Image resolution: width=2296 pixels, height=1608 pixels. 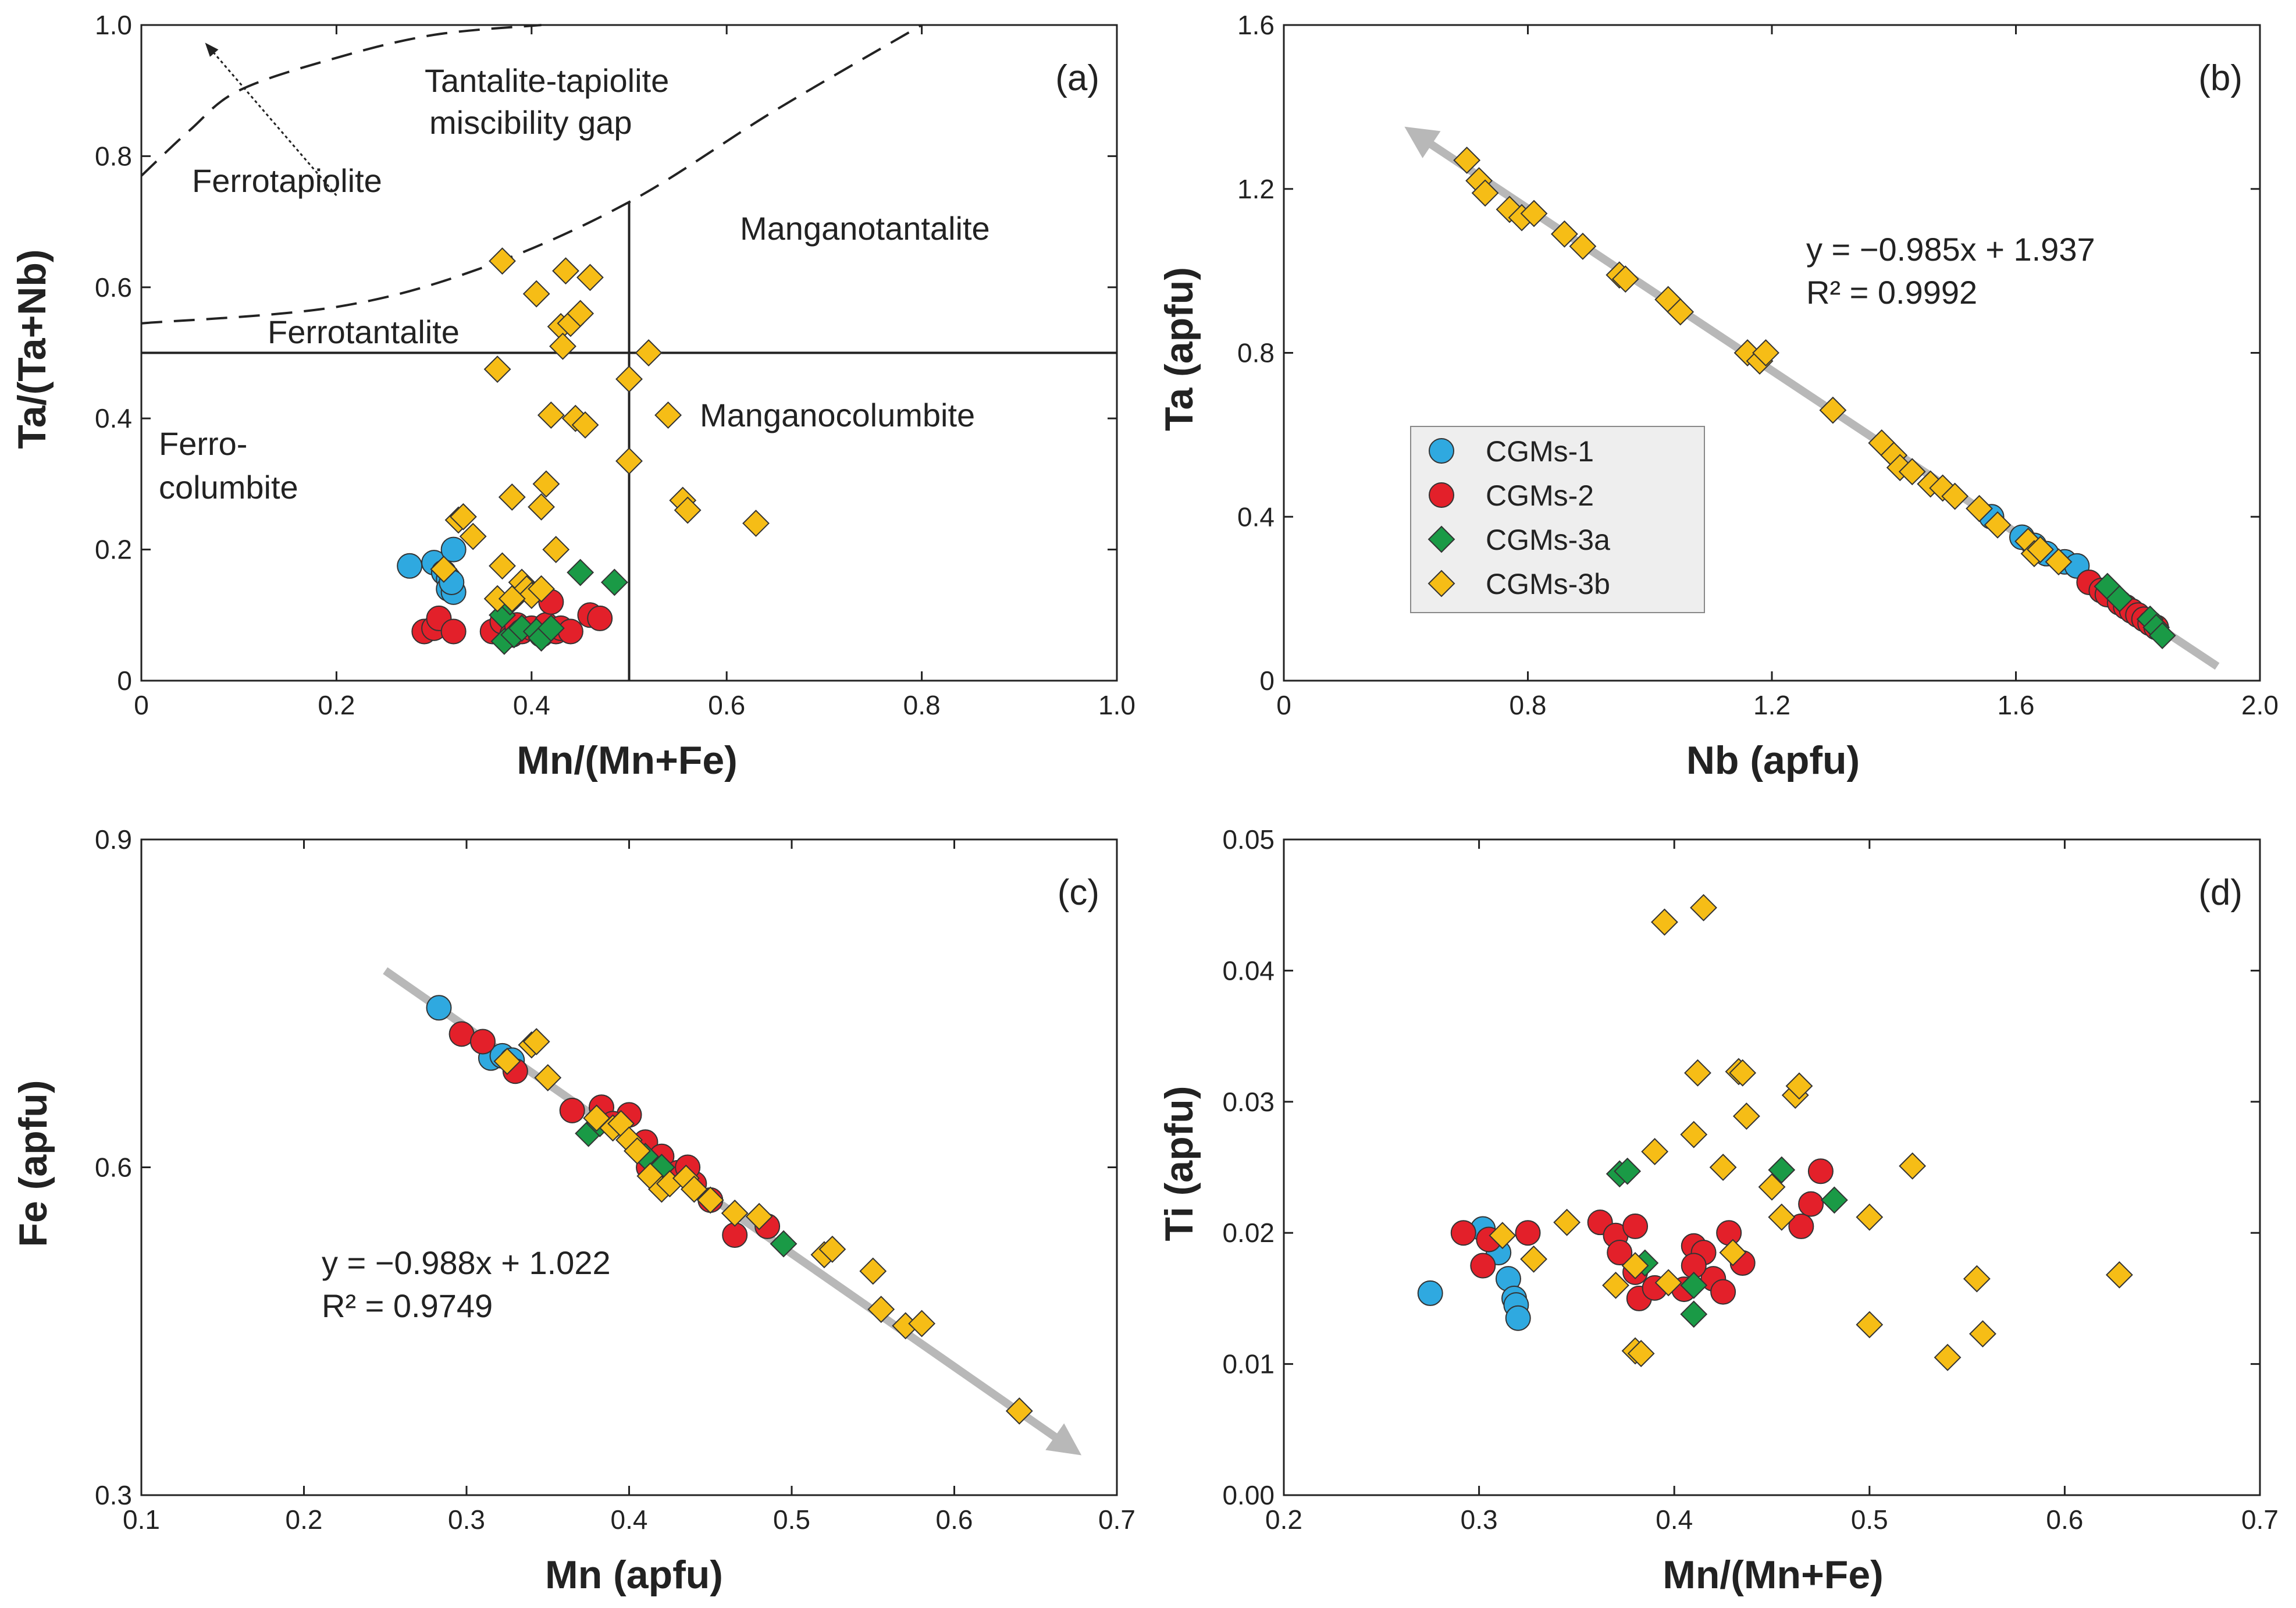 What do you see at coordinates (530, 122) in the screenshot?
I see `region-label-miscibility-gap-2: miscibility gap` at bounding box center [530, 122].